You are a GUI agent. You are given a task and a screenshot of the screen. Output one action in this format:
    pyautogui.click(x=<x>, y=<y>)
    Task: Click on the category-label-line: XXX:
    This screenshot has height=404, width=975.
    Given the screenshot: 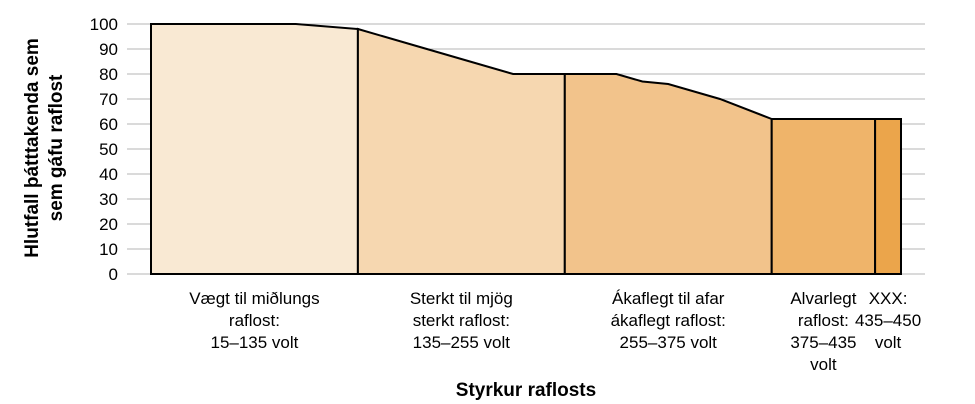 What is the action you would take?
    pyautogui.click(x=888, y=298)
    